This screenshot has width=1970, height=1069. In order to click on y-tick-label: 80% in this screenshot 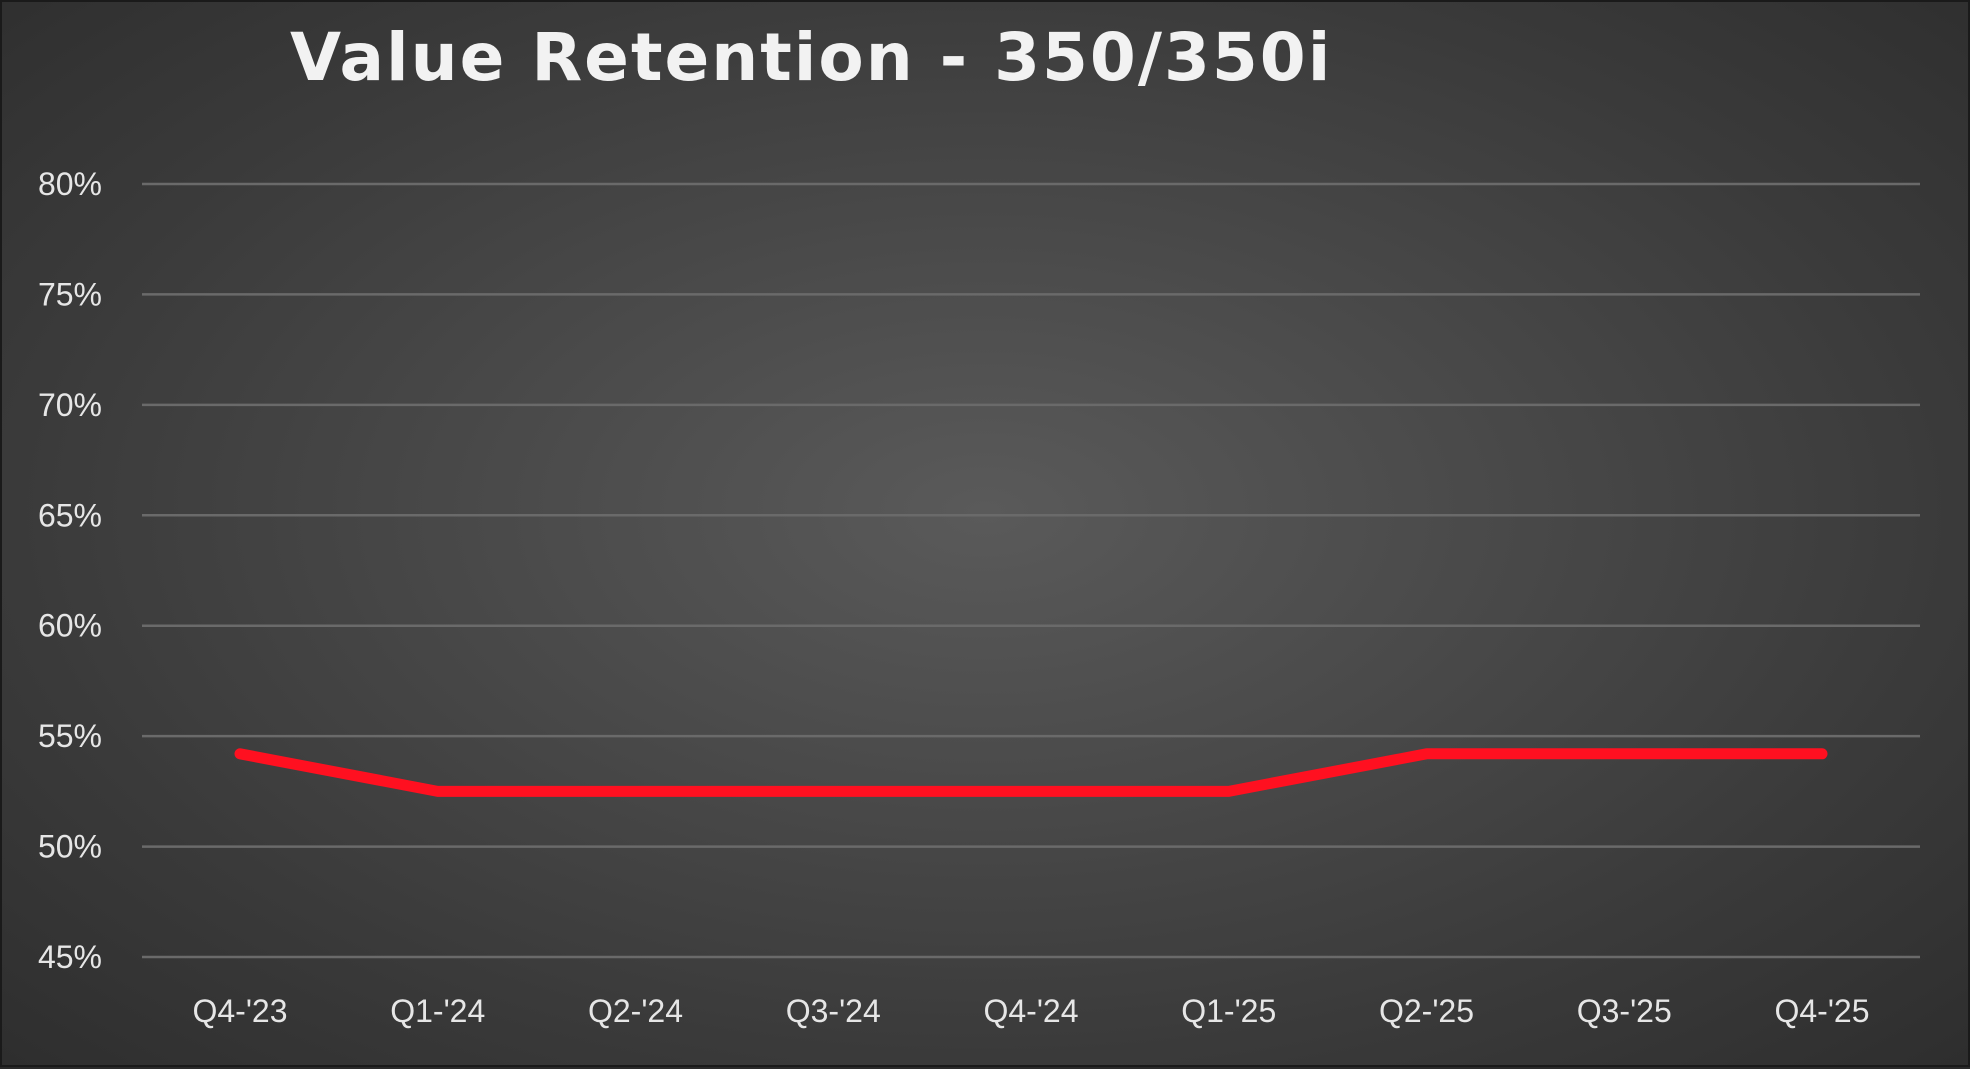, I will do `click(70, 184)`.